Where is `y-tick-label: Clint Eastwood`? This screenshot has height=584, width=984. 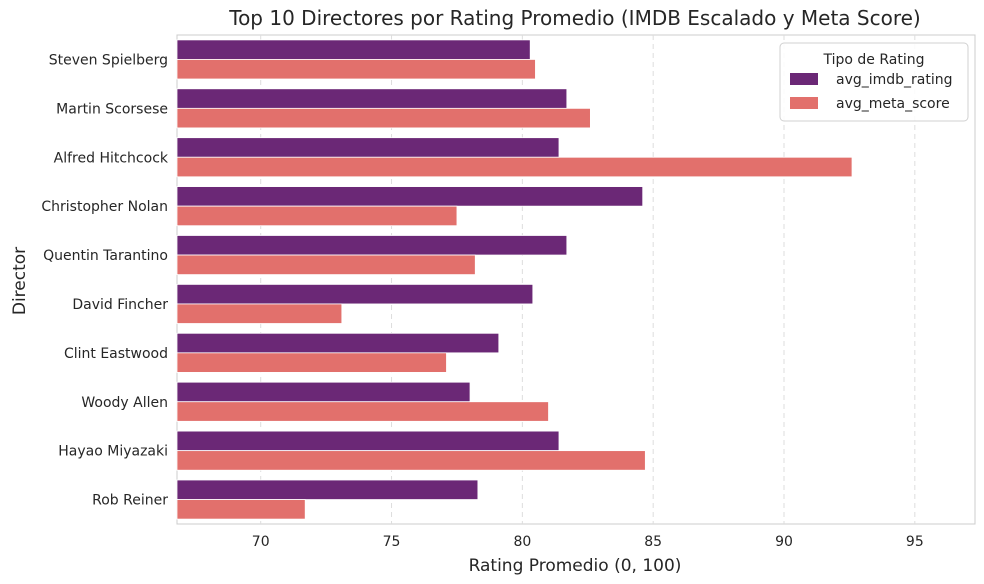
y-tick-label: Clint Eastwood is located at coordinates (116, 354).